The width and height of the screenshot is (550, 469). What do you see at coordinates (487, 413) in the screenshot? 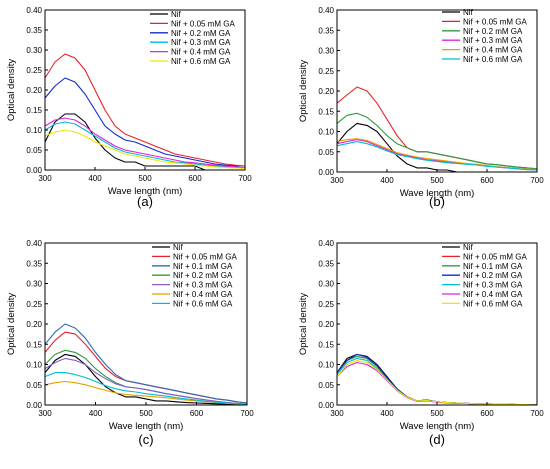
I see `x-tick-label-d-3: 600` at bounding box center [487, 413].